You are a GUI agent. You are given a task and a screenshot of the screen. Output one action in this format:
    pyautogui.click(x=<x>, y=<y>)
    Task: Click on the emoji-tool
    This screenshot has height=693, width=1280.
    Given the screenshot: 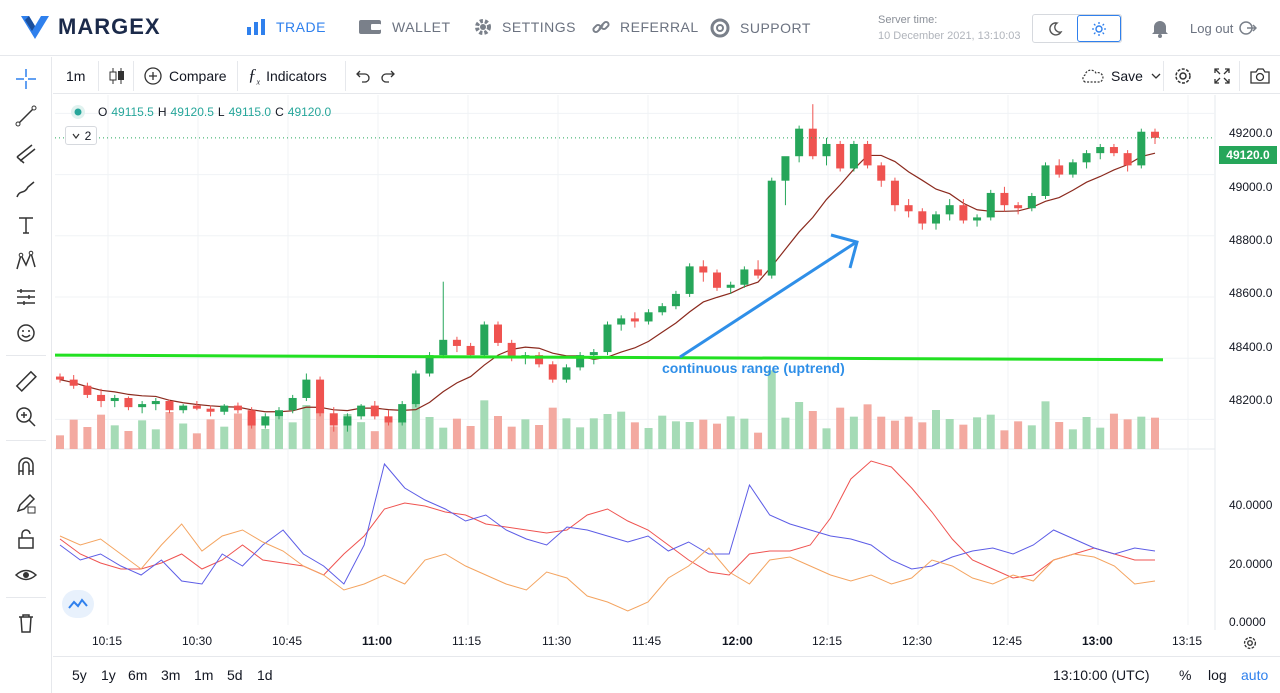 What is the action you would take?
    pyautogui.click(x=26, y=333)
    